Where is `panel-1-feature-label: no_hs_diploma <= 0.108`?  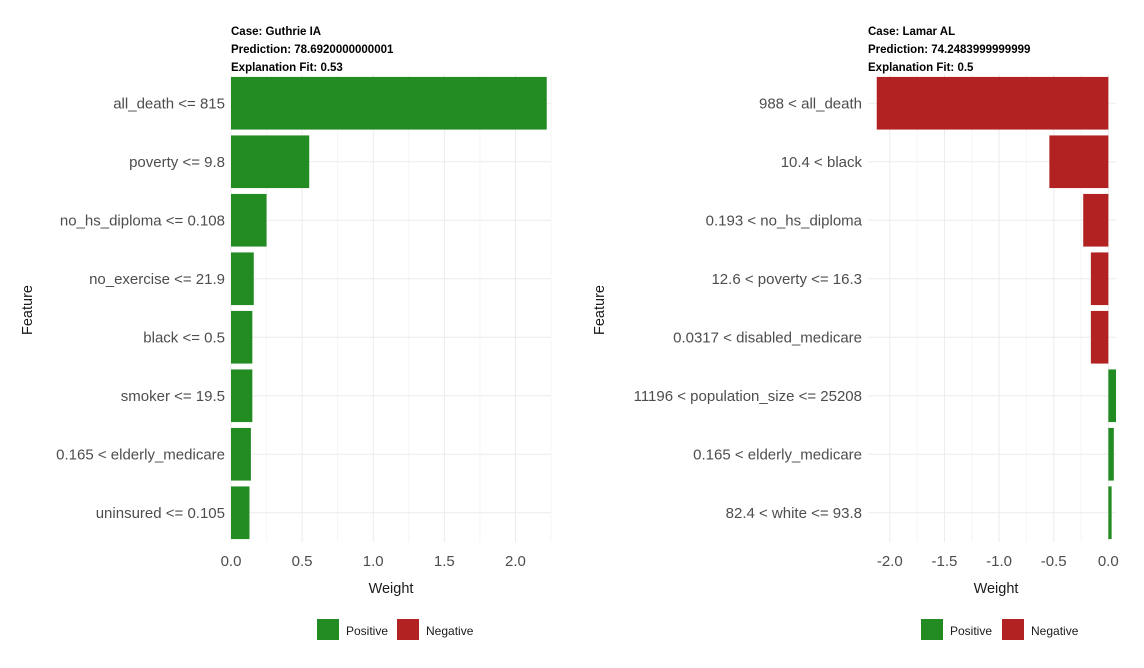
panel-1-feature-label: no_hs_diploma <= 0.108 is located at coordinates (142, 220).